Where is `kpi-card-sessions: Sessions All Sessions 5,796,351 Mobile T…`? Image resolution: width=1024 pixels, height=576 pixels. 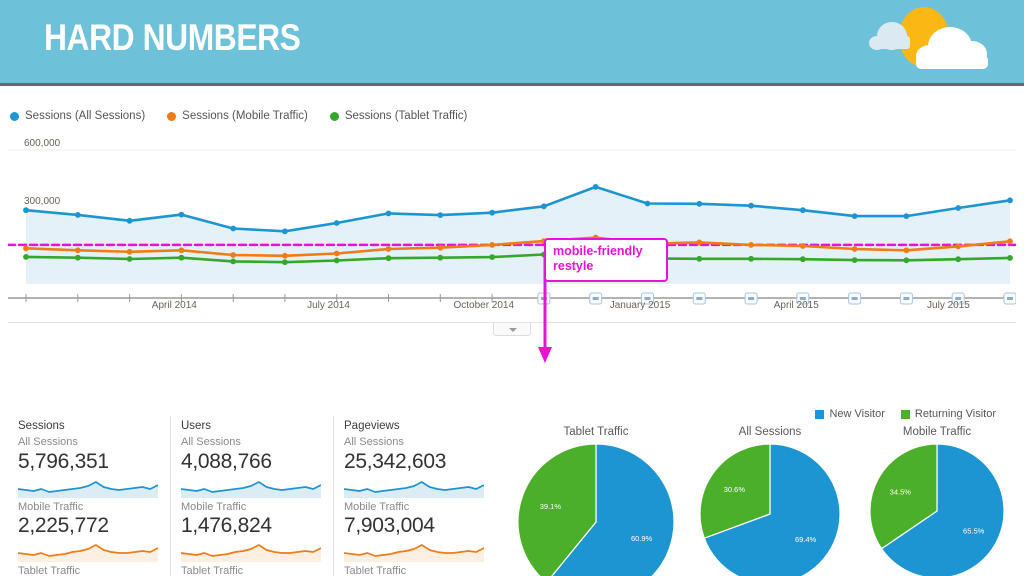
kpi-card-sessions: Sessions All Sessions 5,796,351 Mobile T… is located at coordinates (89, 496).